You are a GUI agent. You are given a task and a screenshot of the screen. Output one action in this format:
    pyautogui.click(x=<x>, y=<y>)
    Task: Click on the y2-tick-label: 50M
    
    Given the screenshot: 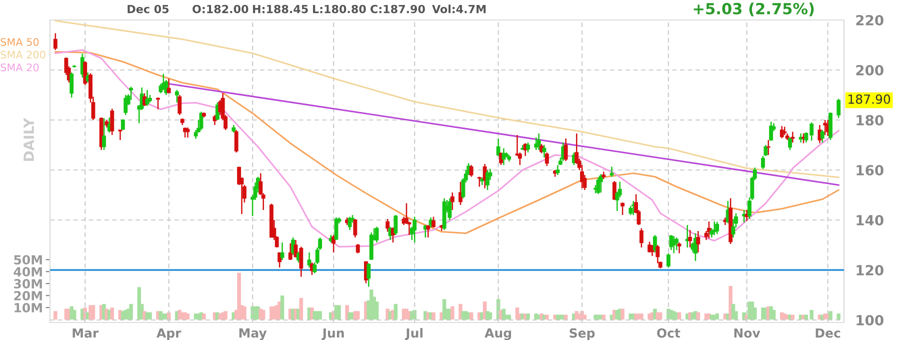 What is the action you would take?
    pyautogui.click(x=28, y=260)
    